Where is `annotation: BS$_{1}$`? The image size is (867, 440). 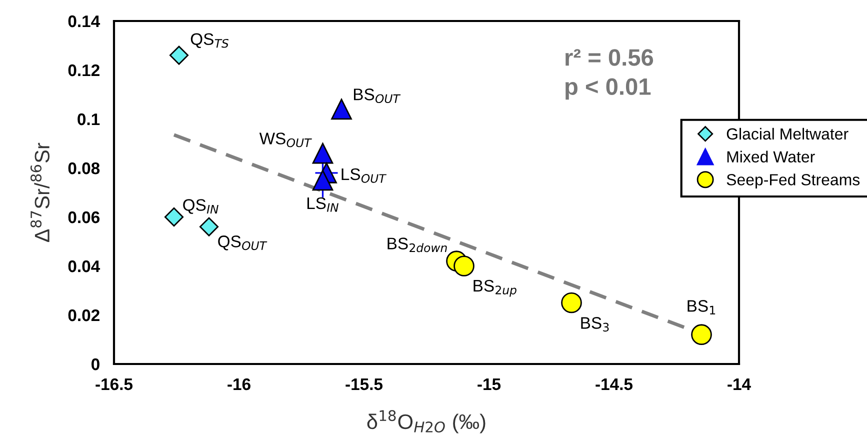 annotation: BS$_{1}$ is located at coordinates (702, 307).